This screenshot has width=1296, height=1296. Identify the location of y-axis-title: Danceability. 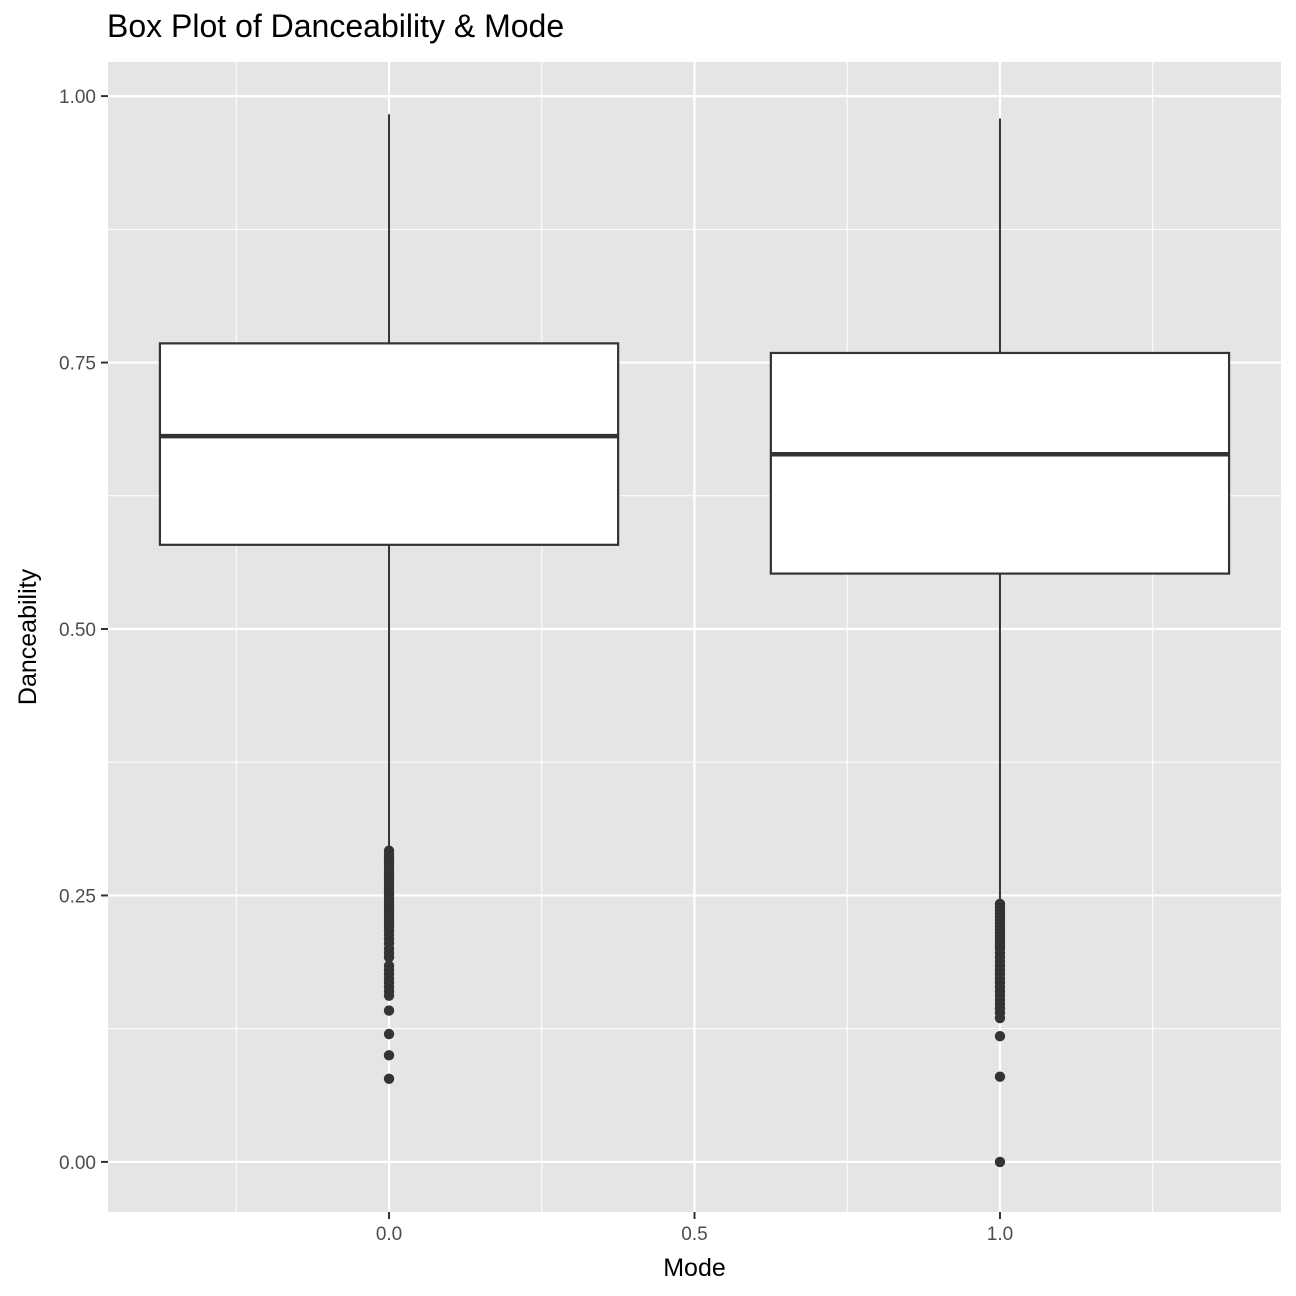
(28, 636).